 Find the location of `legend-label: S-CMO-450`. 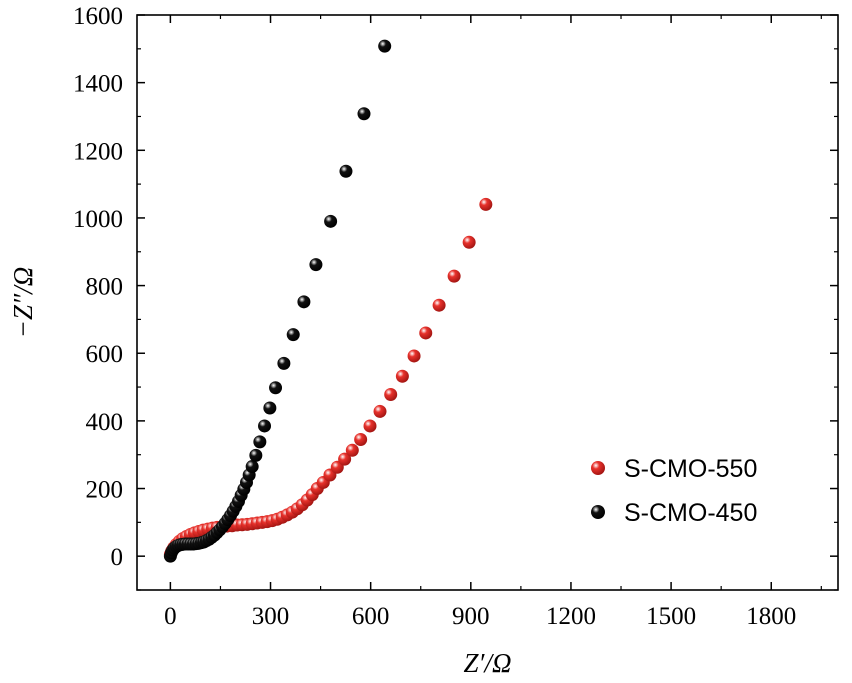

legend-label: S-CMO-450 is located at coordinates (690, 513).